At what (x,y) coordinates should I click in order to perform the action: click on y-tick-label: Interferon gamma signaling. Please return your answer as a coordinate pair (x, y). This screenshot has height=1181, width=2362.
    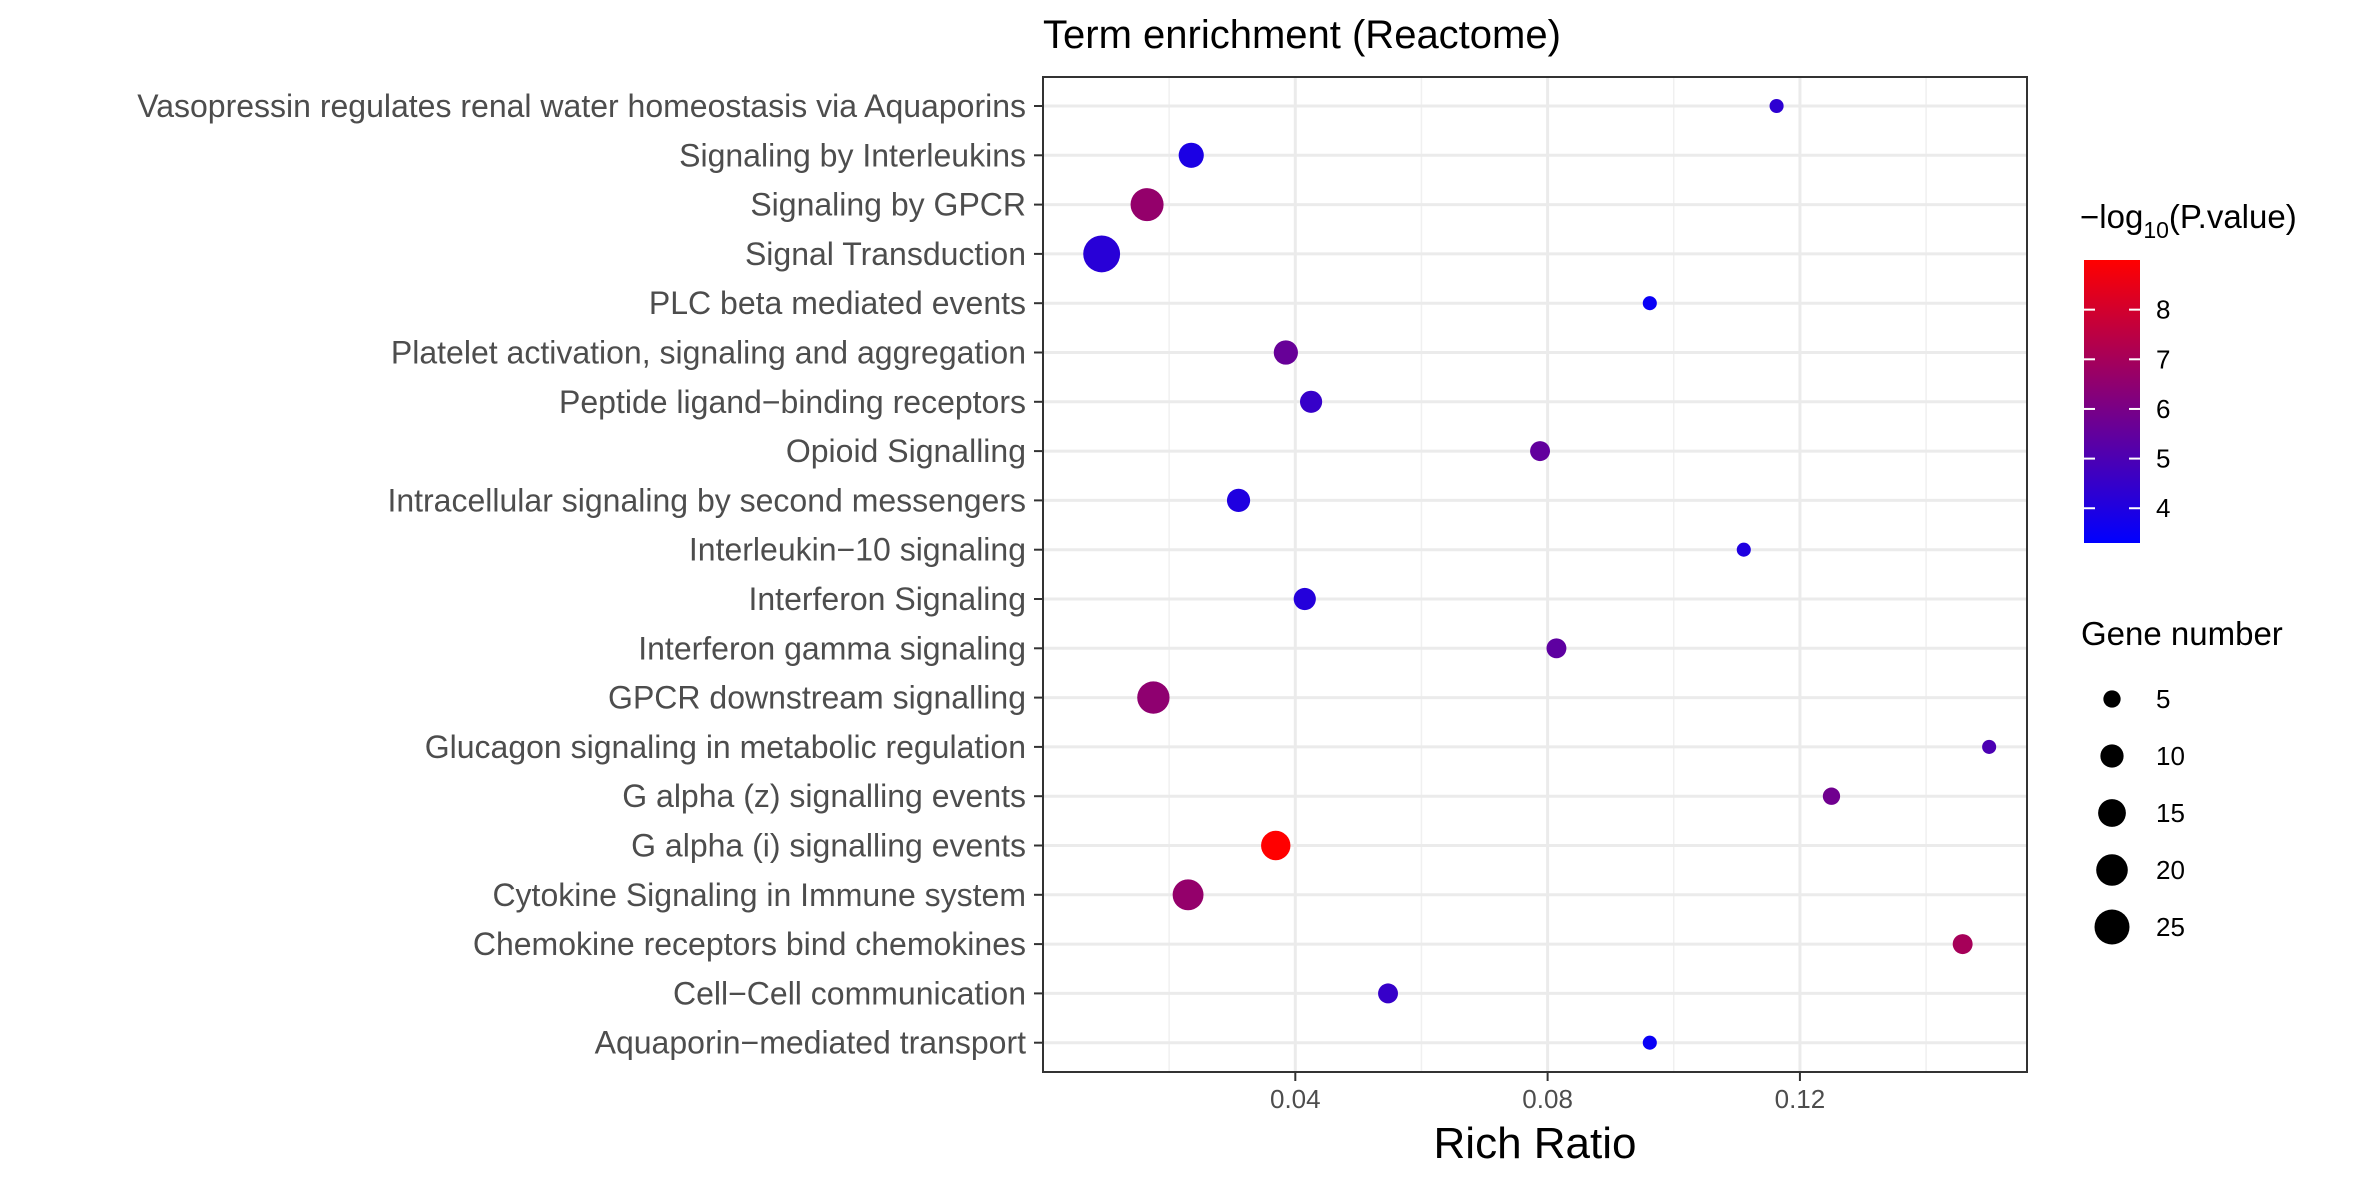
    Looking at the image, I should click on (832, 648).